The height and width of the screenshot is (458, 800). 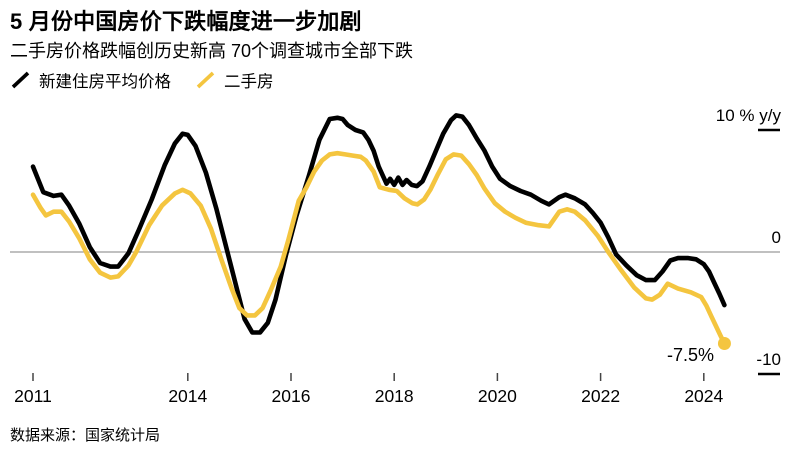 I want to click on legend-label-new-homes: 新建住房平均价格, so click(x=105, y=82).